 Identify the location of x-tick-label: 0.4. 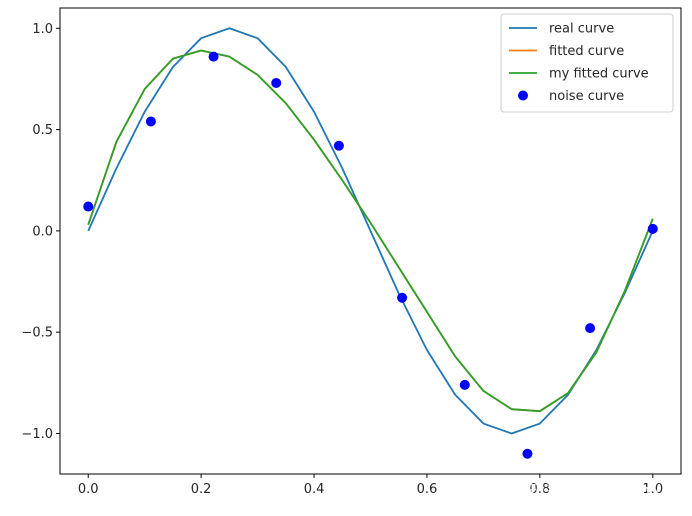
(314, 489).